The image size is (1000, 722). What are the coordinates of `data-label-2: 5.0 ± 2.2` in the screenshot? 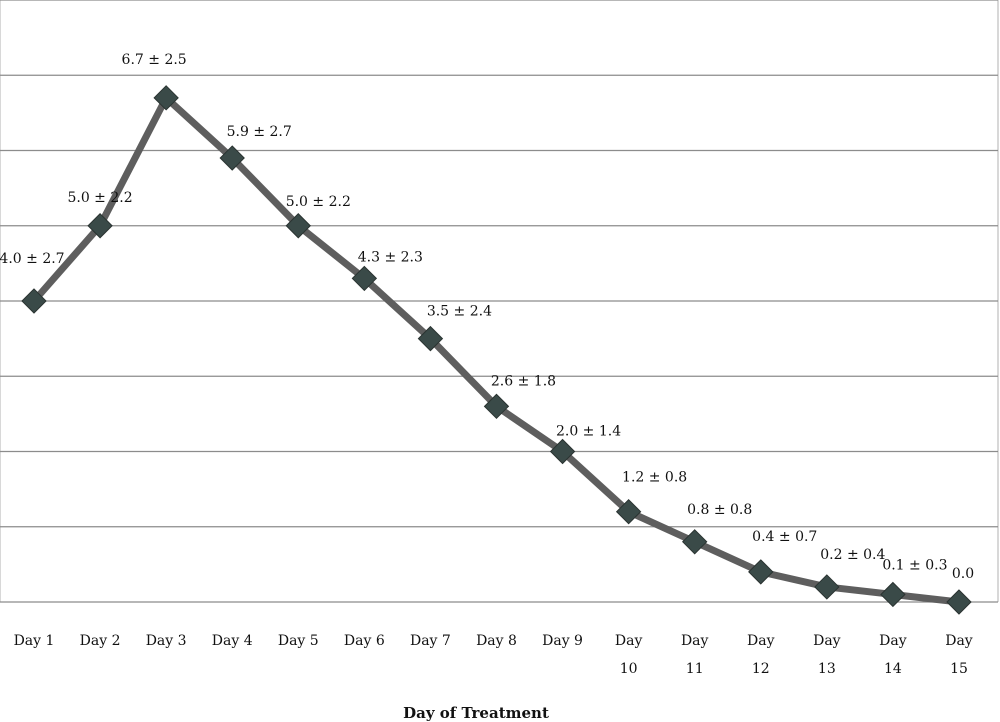 It's located at (99, 198).